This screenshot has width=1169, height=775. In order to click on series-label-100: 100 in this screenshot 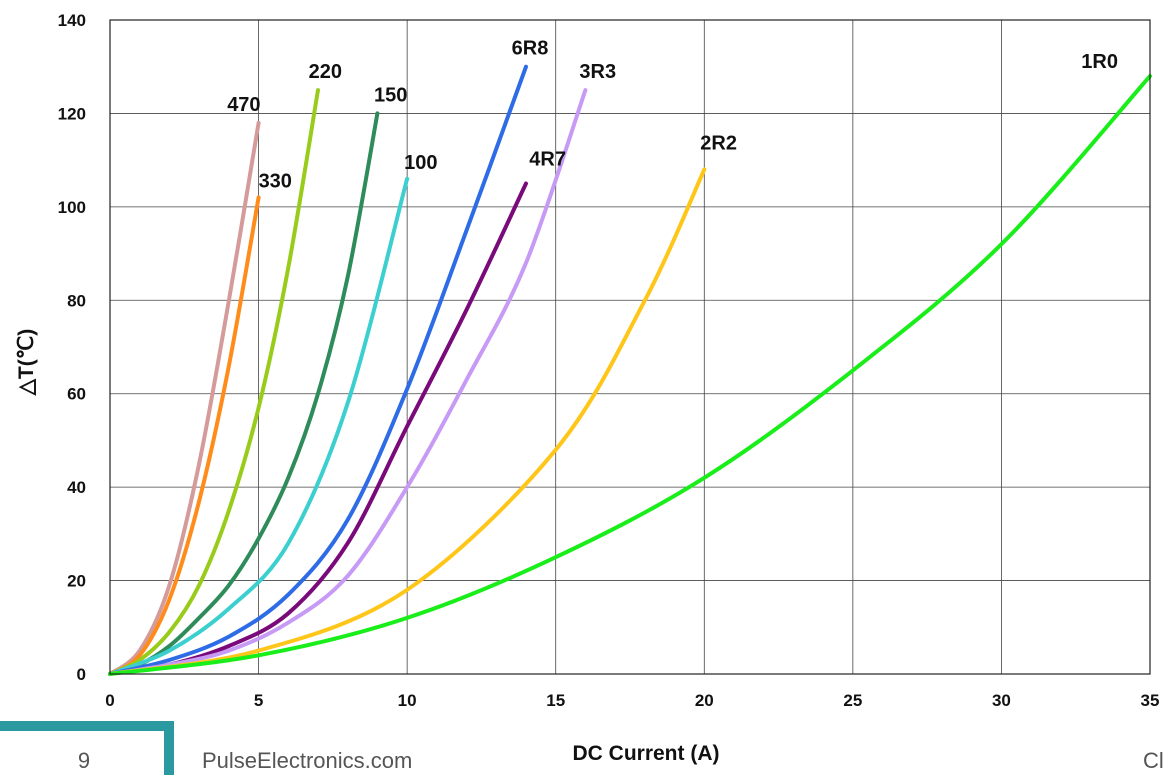, I will do `click(420, 163)`.